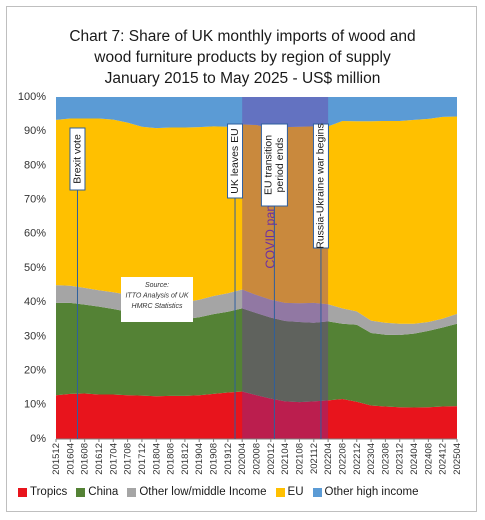 This screenshot has height=520, width=485. I want to click on legend-item-china: China, so click(97, 492).